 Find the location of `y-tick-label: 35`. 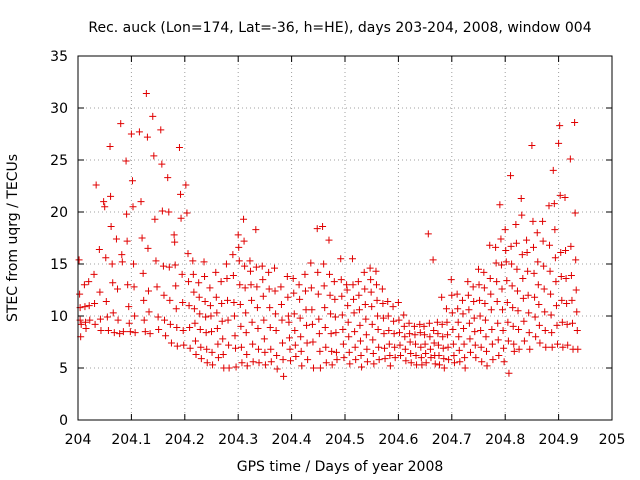

y-tick-label: 35 is located at coordinates (59, 57).